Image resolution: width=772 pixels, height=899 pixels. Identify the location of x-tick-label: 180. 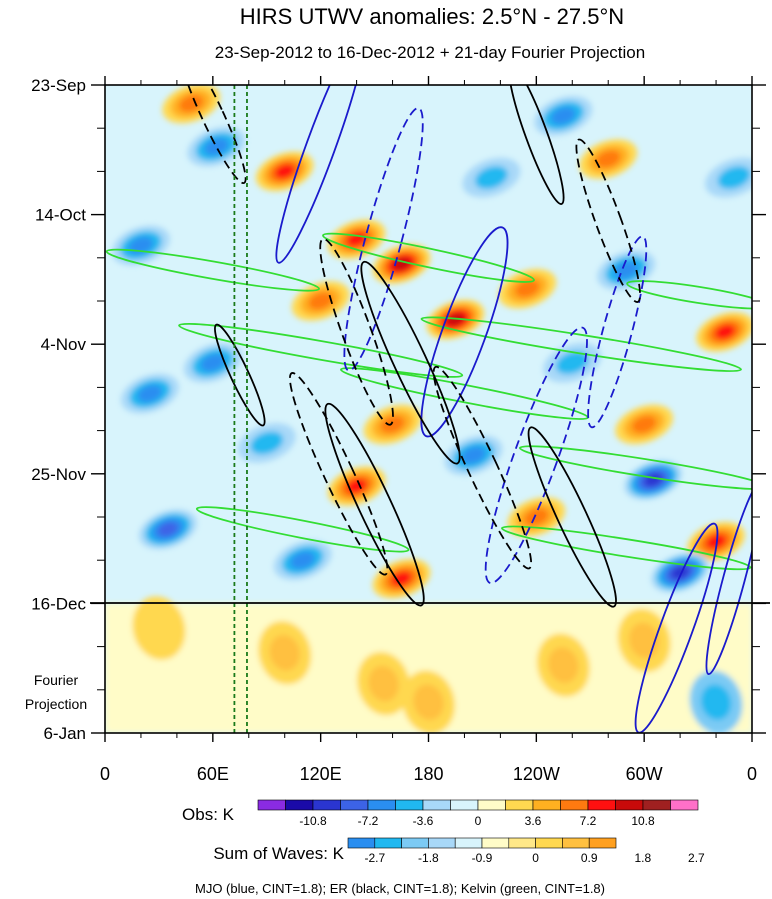
(428, 774).